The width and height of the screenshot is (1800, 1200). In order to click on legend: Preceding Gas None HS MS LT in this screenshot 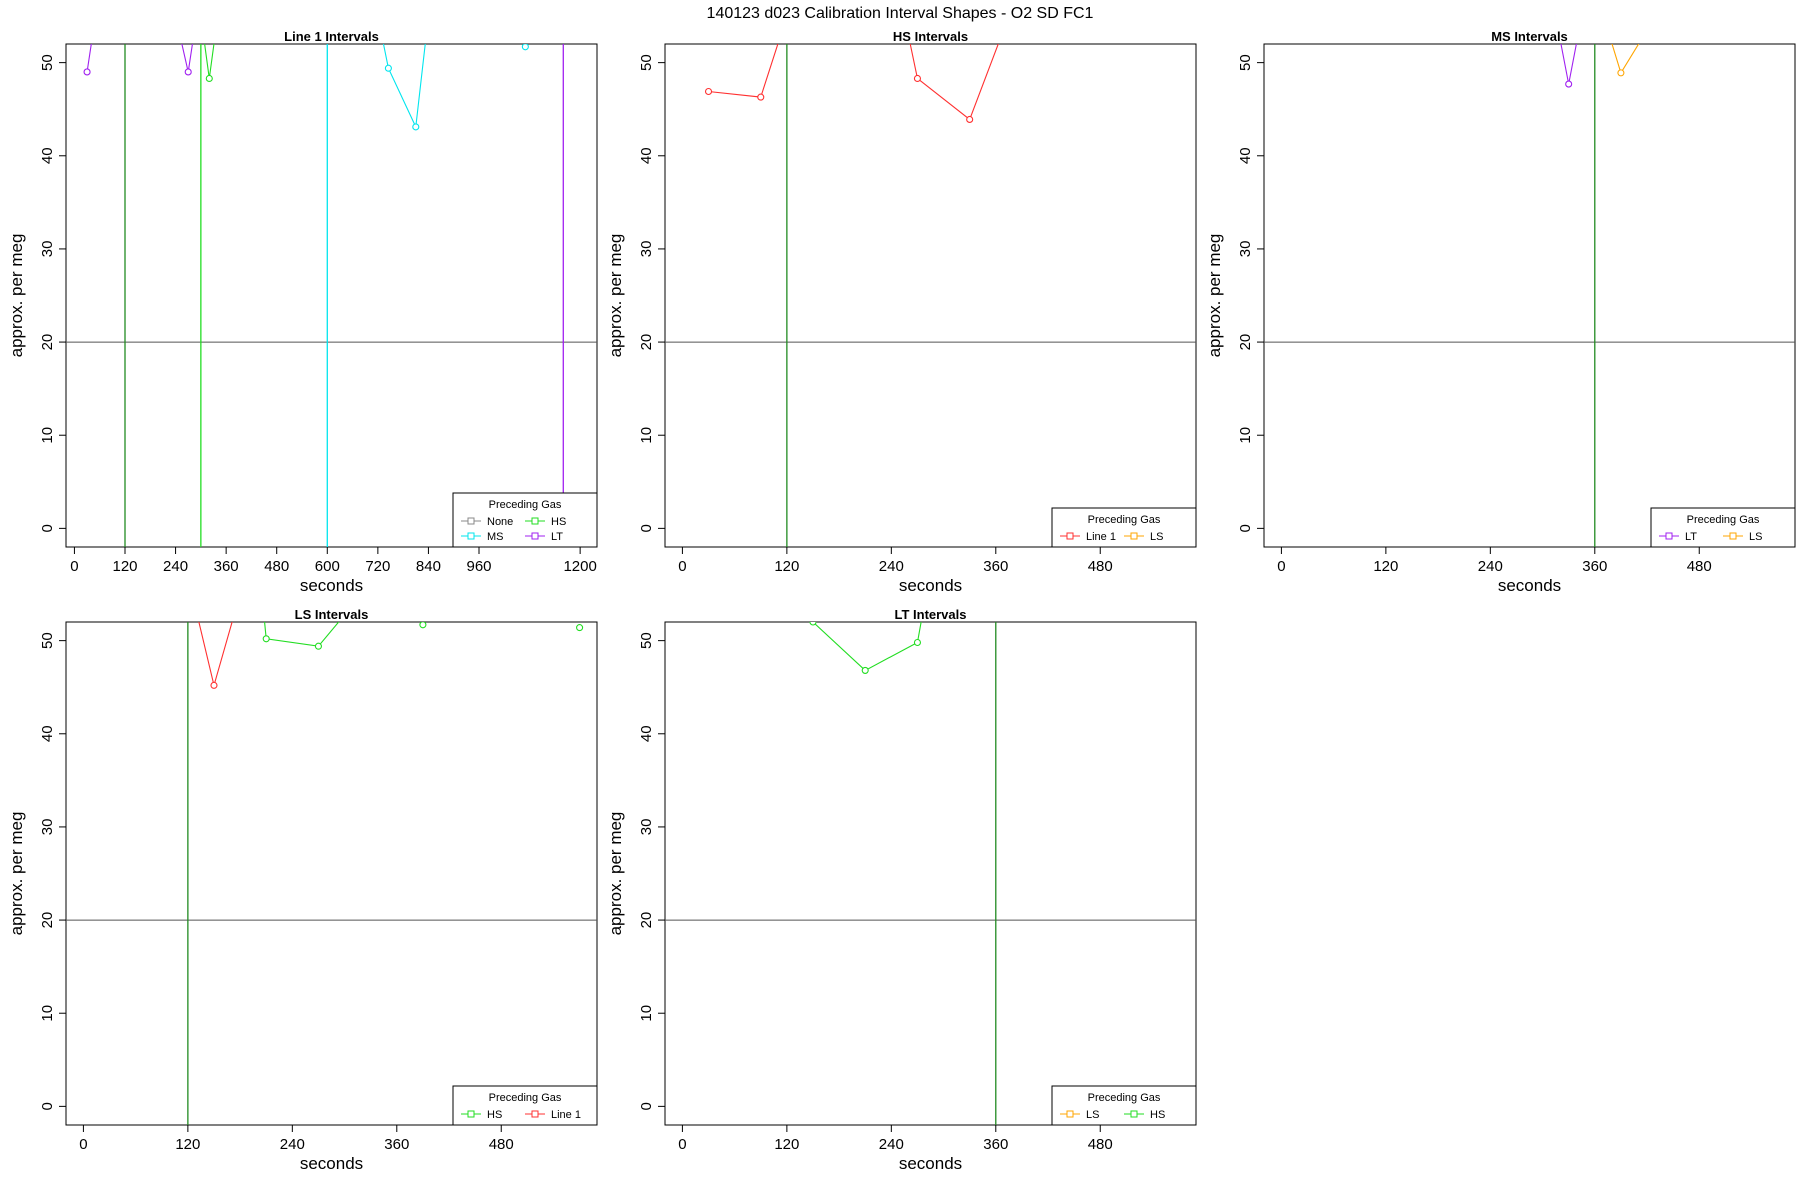, I will do `click(525, 520)`.